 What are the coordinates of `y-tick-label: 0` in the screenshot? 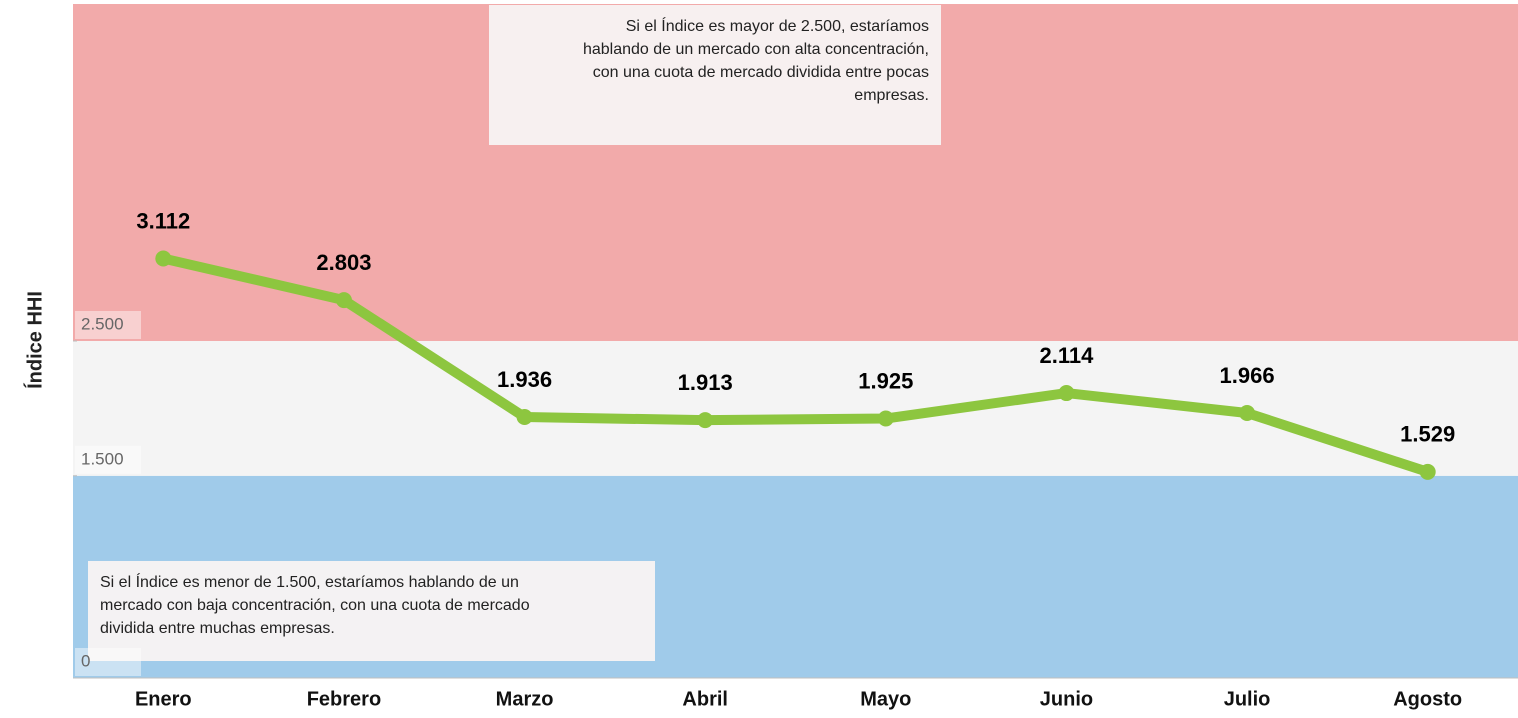 It's located at (85, 660).